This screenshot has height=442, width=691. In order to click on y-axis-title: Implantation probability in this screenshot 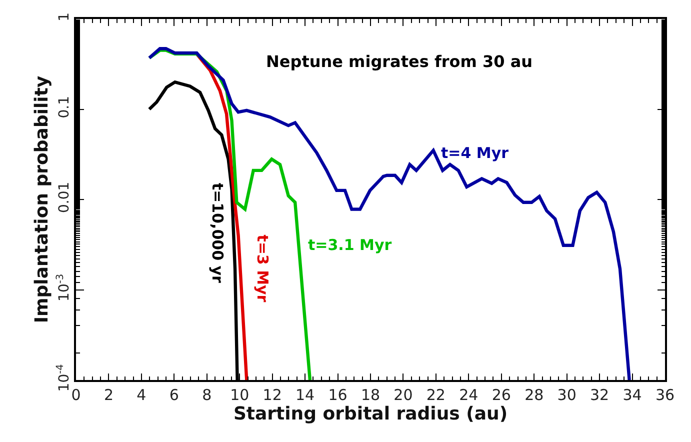, I will do `click(41, 200)`.